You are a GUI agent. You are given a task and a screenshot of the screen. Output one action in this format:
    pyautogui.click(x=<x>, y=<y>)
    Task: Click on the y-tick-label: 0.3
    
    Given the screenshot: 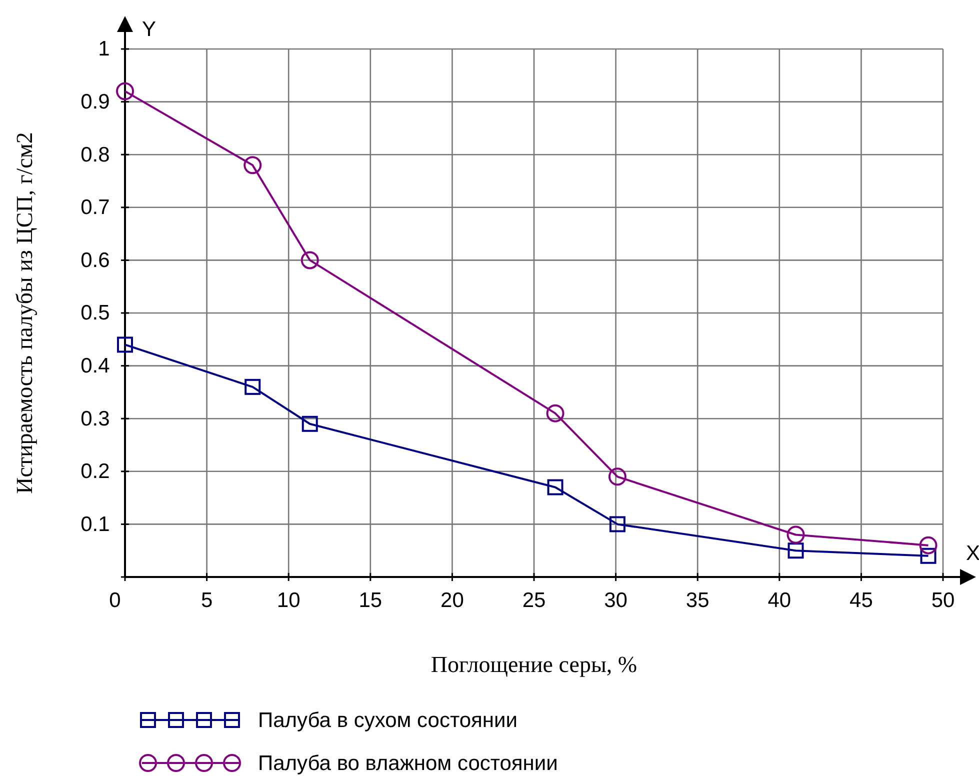 What is the action you would take?
    pyautogui.click(x=95, y=418)
    